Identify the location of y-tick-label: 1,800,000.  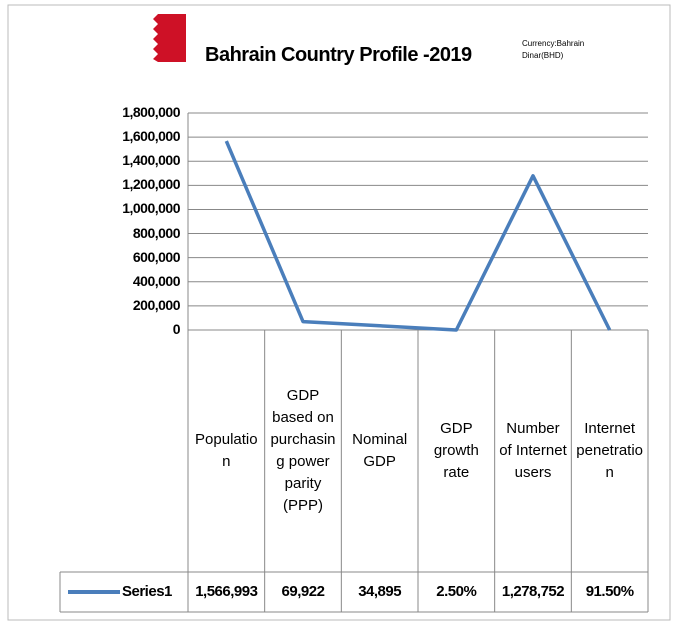
(151, 112).